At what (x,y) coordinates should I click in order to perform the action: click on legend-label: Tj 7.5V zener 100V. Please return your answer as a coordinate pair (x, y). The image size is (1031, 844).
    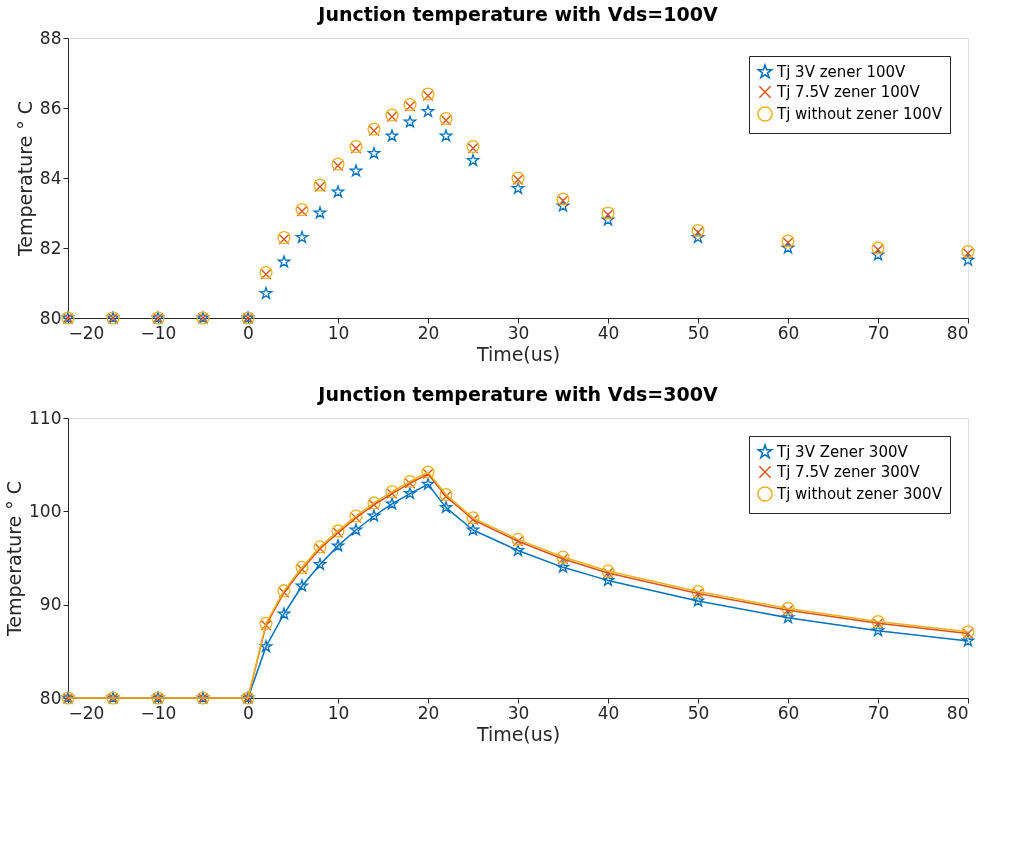
    Looking at the image, I should click on (848, 92).